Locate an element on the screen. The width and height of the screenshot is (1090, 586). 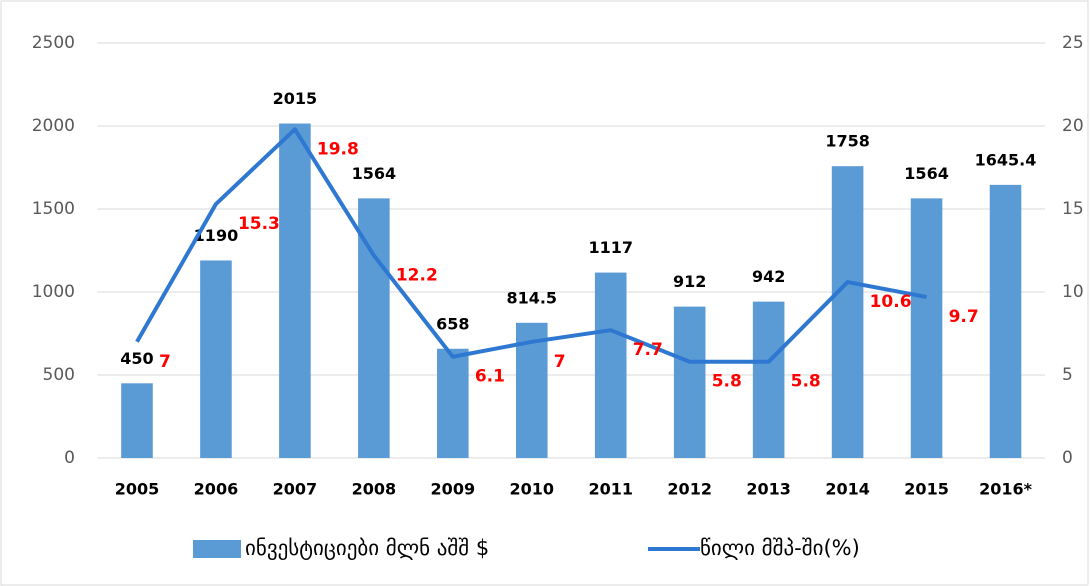
x-tick-label cat: 2005 is located at coordinates (137, 489).